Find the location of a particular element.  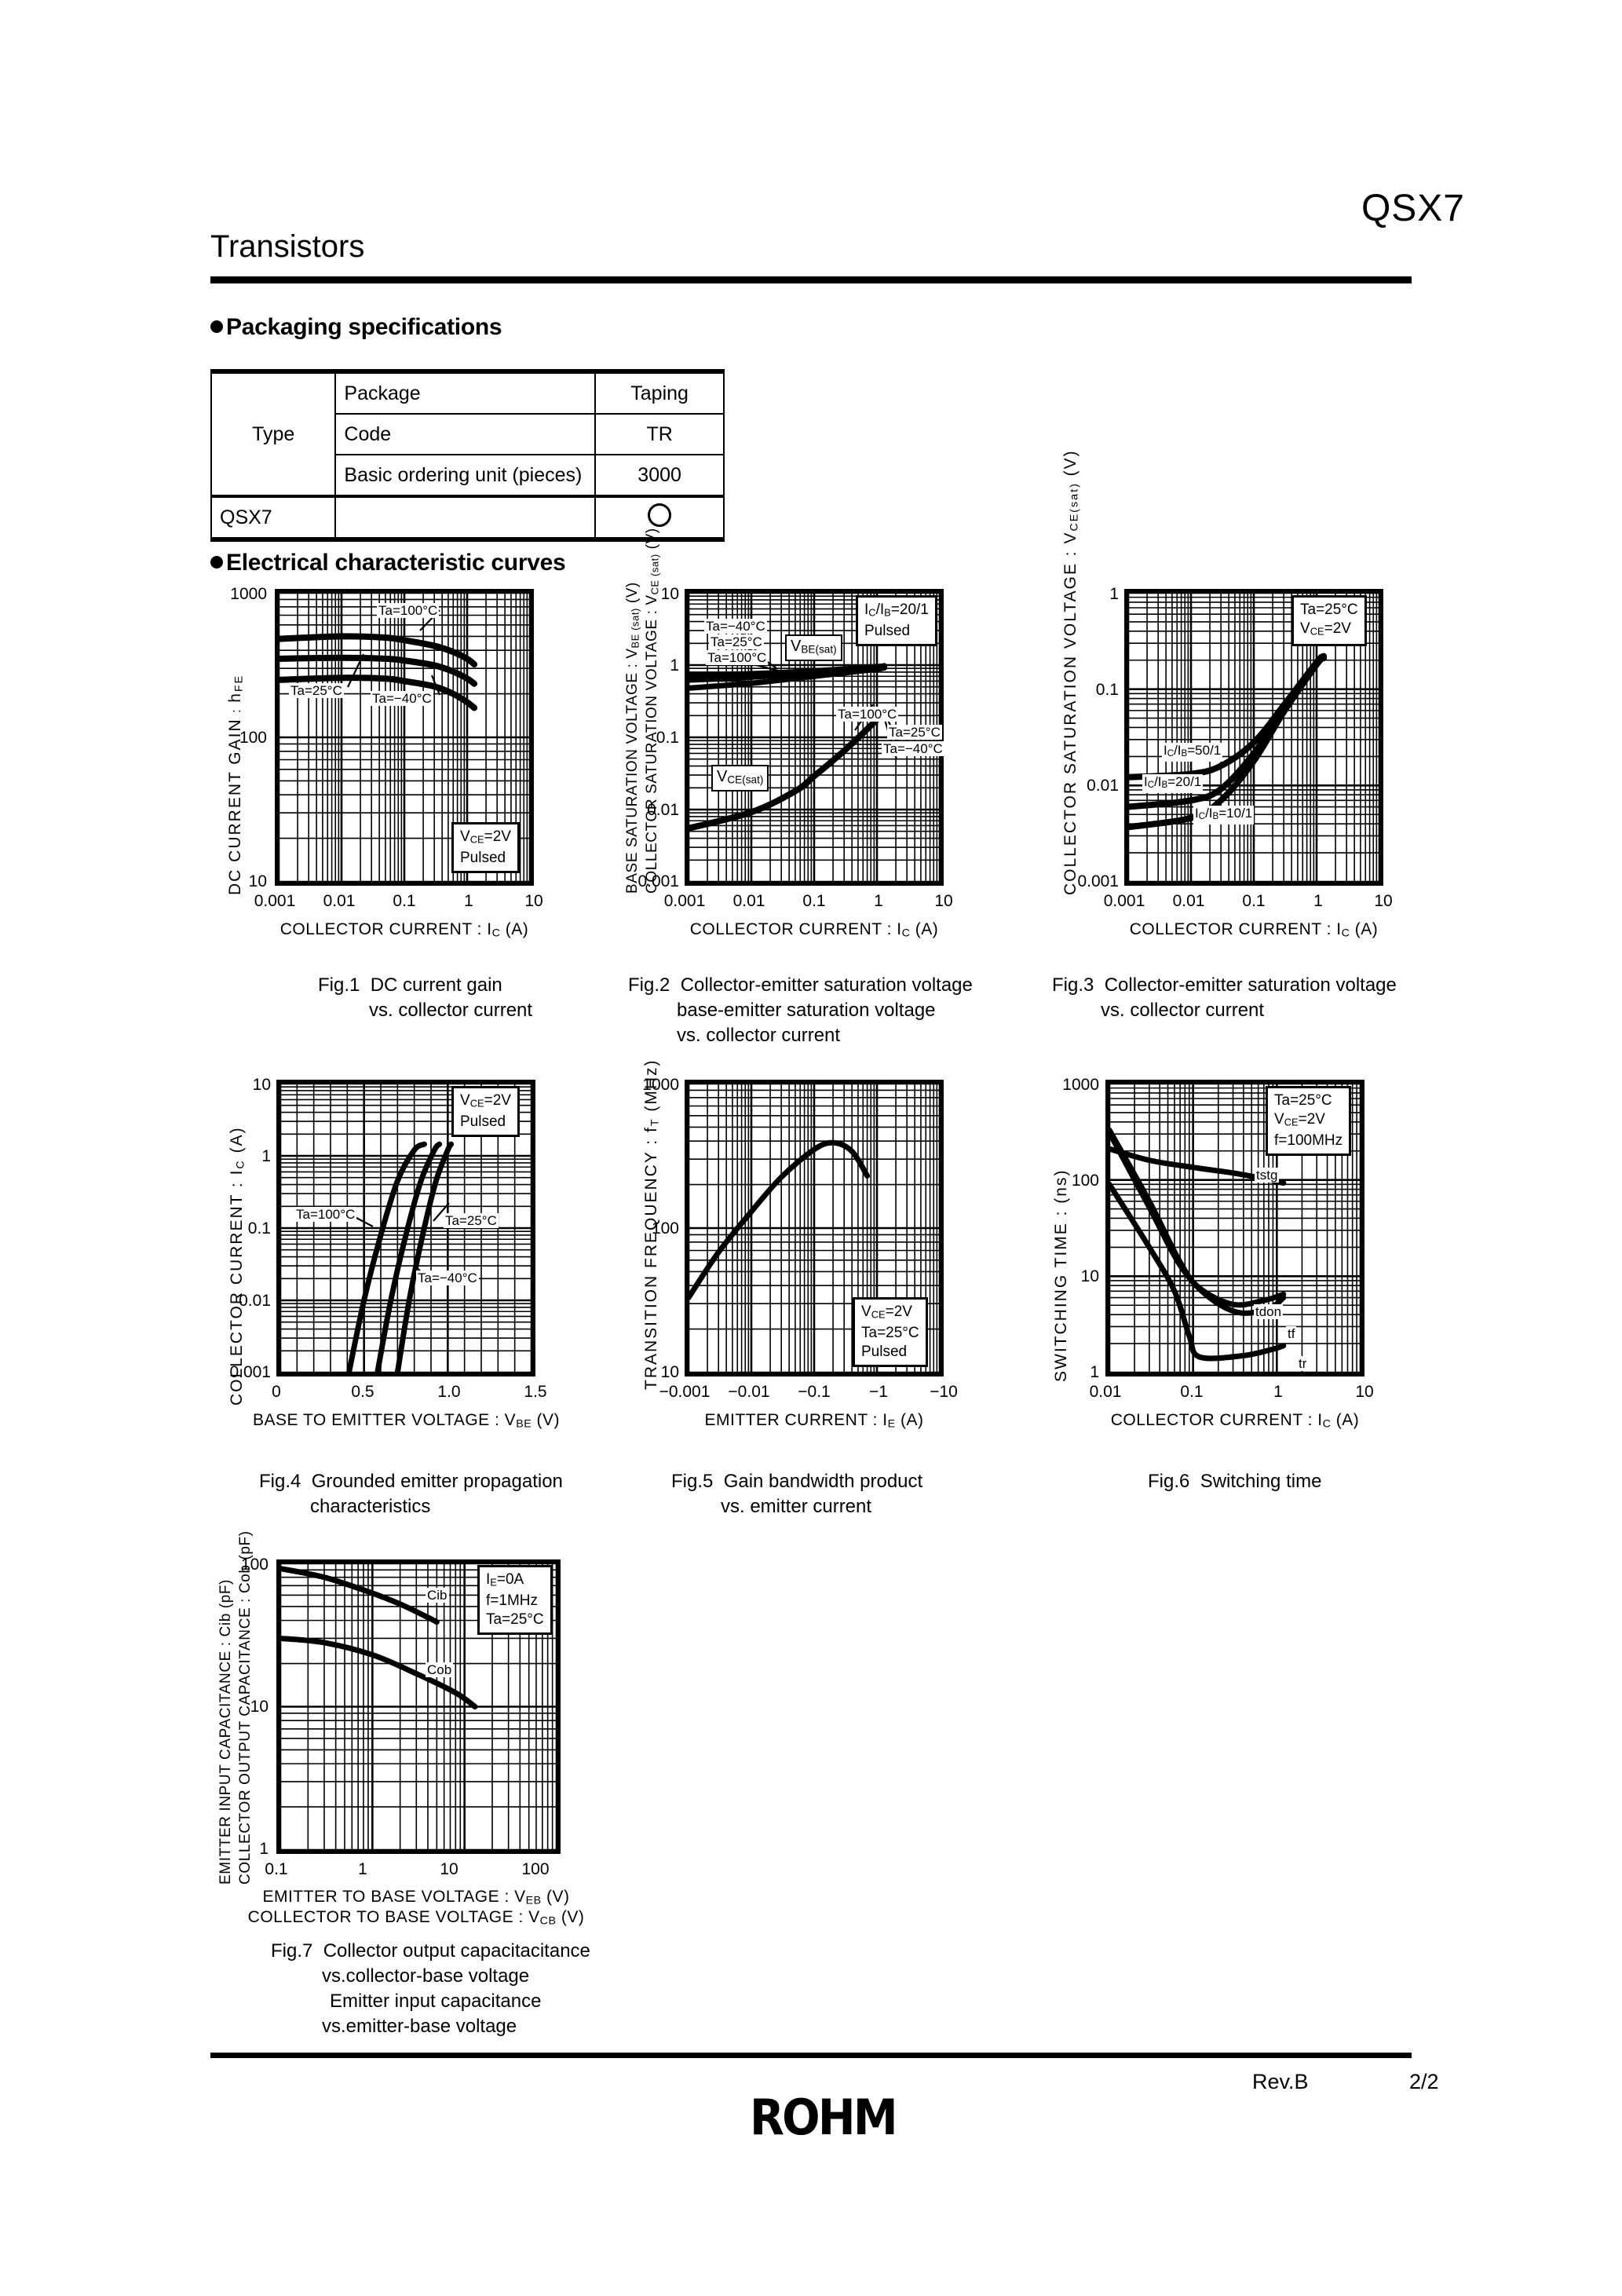

fig4-xtick: 1.0 is located at coordinates (449, 1392).